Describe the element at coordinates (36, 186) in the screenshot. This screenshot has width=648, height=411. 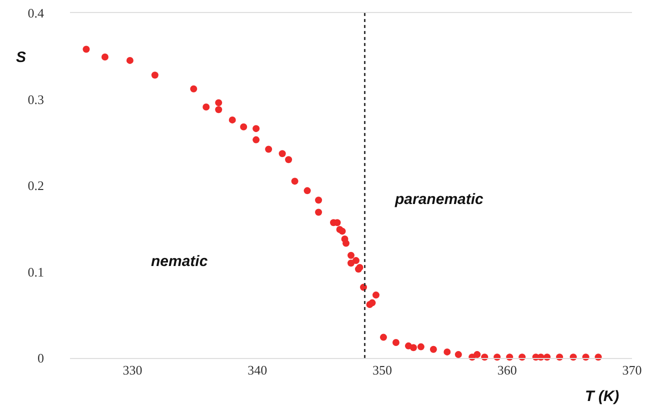
I see `y-tick-label: 0.2` at that location.